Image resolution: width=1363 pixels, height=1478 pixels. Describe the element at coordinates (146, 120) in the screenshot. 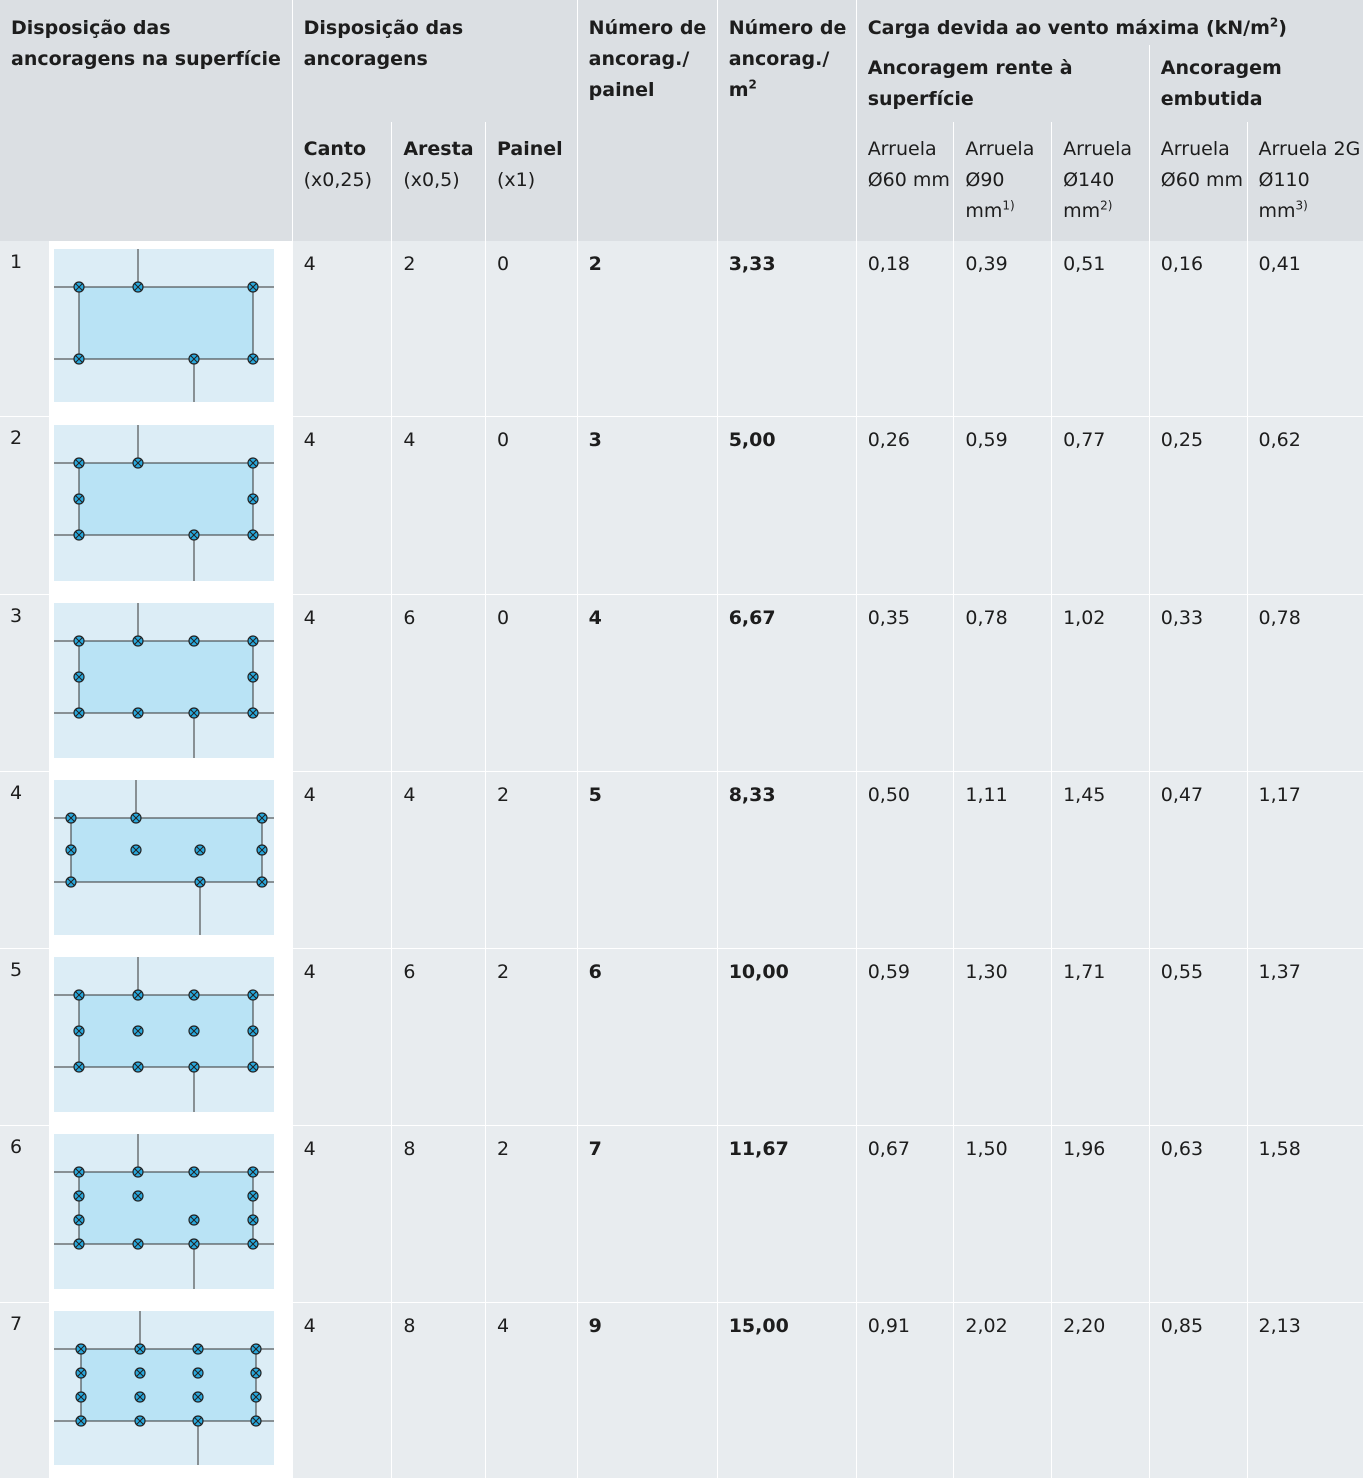

I see `header-layout-surface: Disposição das ancoragens na superfície` at that location.